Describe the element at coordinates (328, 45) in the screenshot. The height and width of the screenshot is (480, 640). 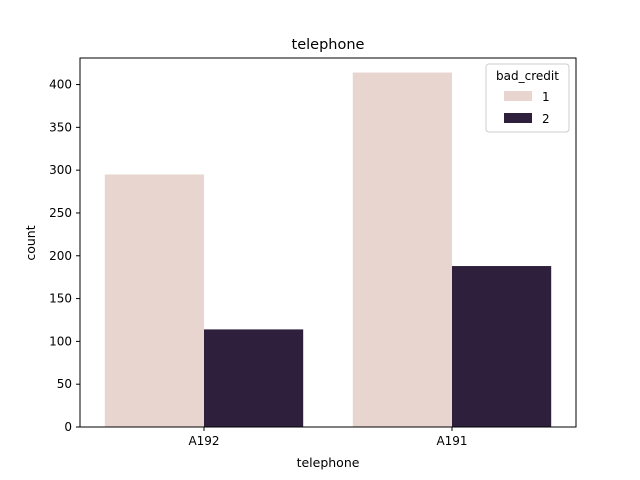
I see `chart-title: telephone` at that location.